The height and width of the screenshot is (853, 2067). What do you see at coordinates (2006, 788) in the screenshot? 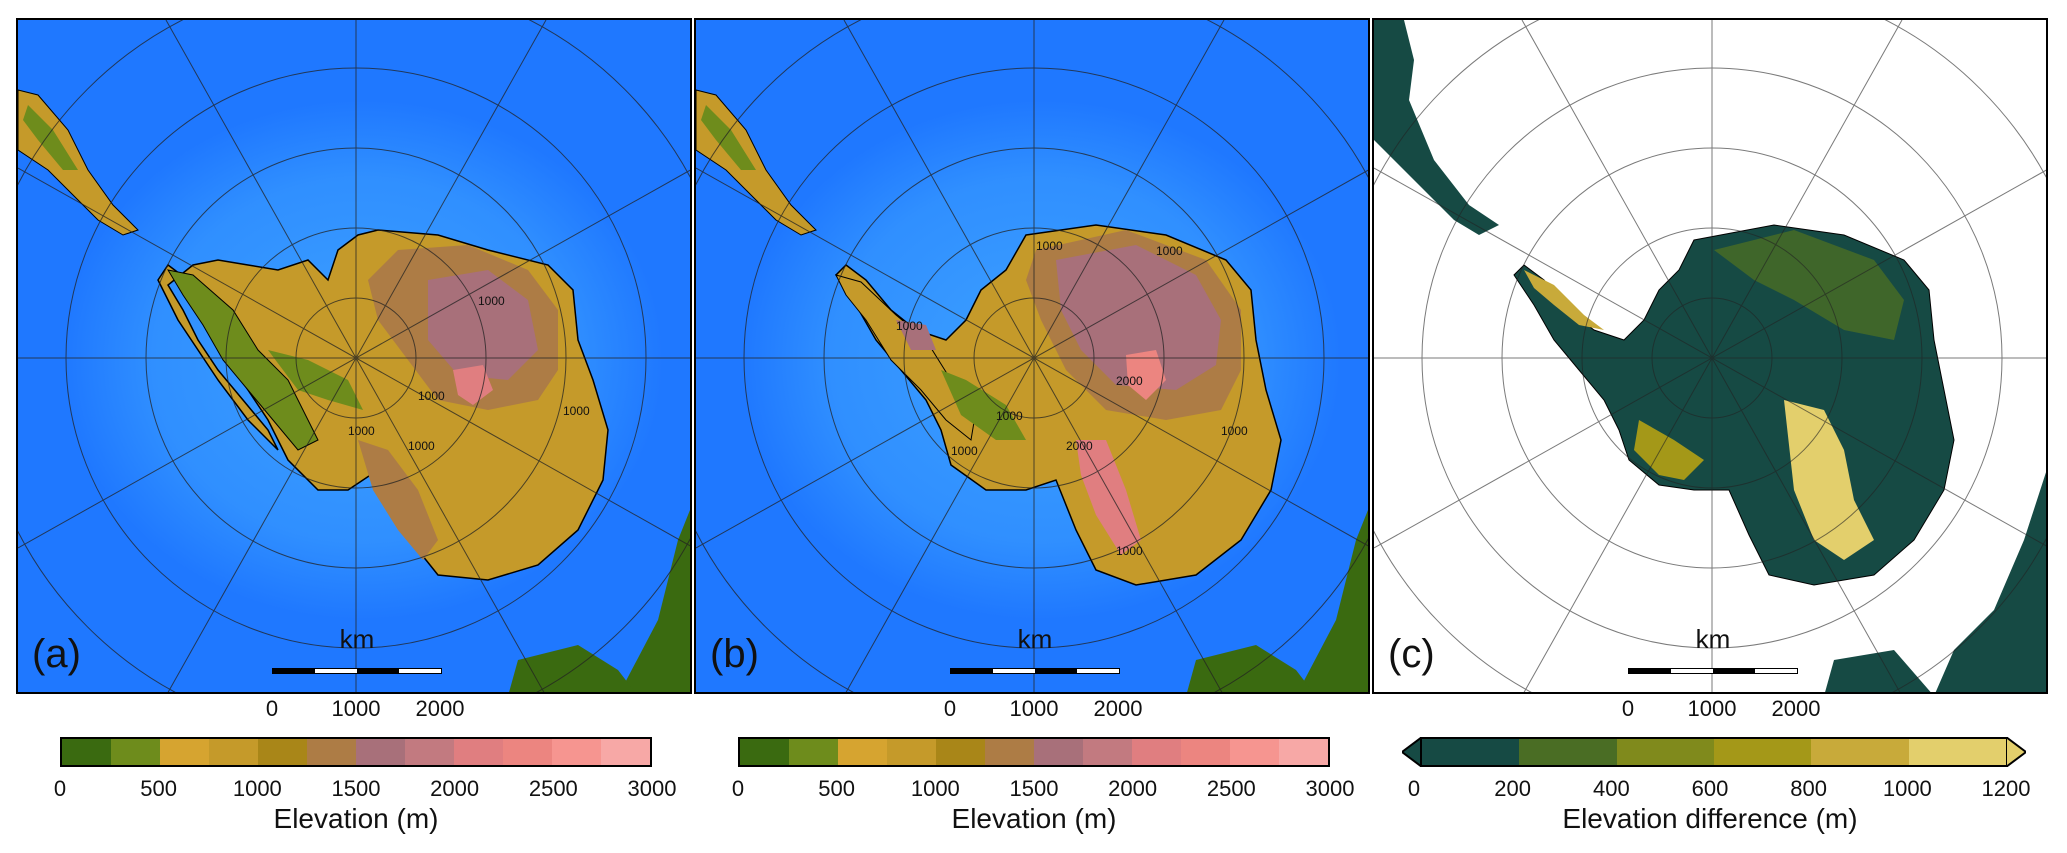
I see `colorbar-tick-label: 1200` at bounding box center [2006, 788].